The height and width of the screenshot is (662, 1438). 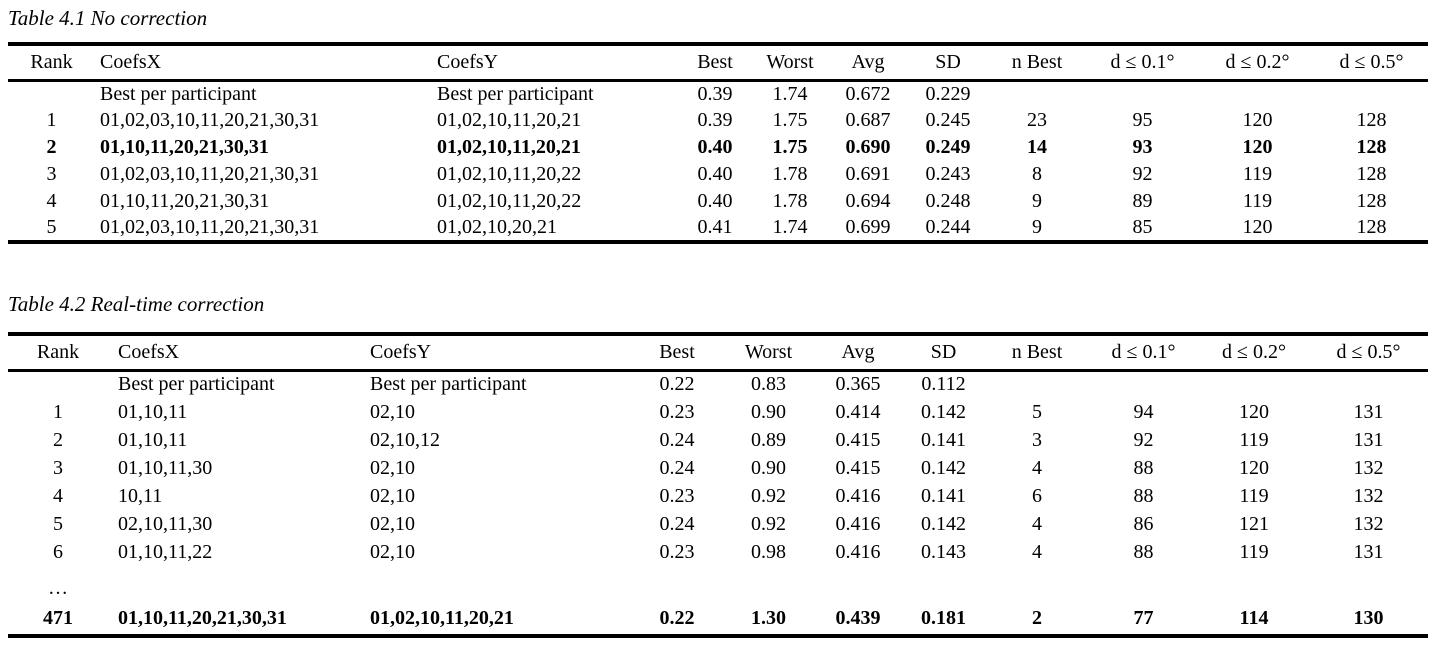 What do you see at coordinates (1037, 61) in the screenshot?
I see `column-header: n Best` at bounding box center [1037, 61].